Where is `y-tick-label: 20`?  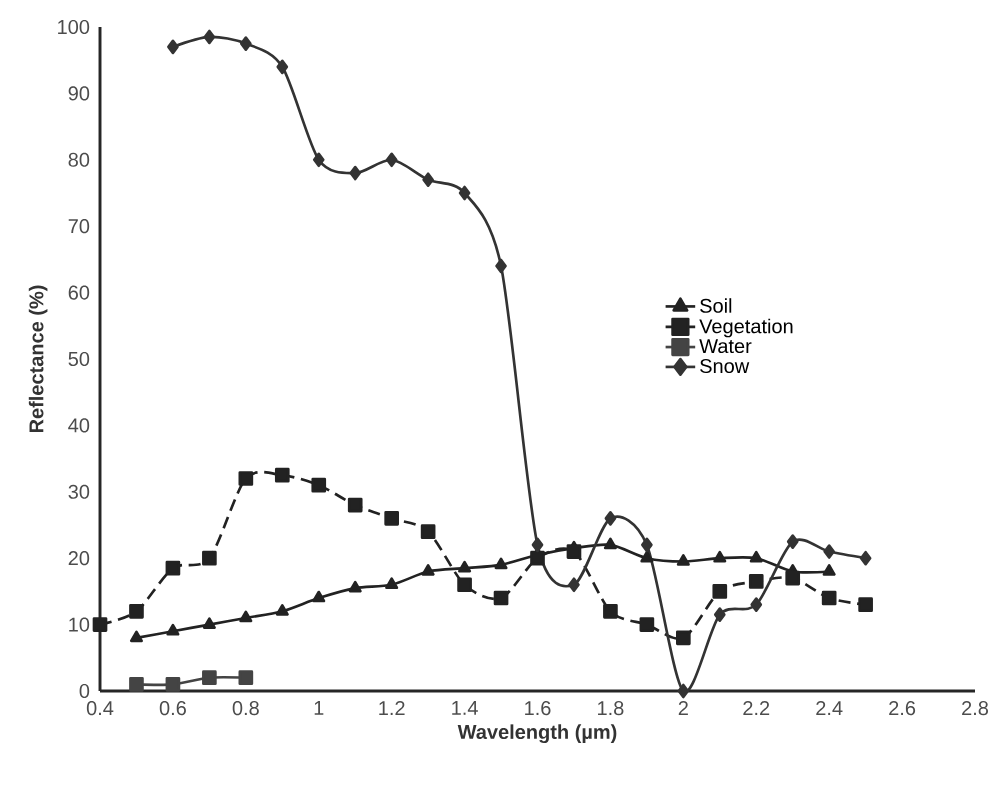 y-tick-label: 20 is located at coordinates (79, 558).